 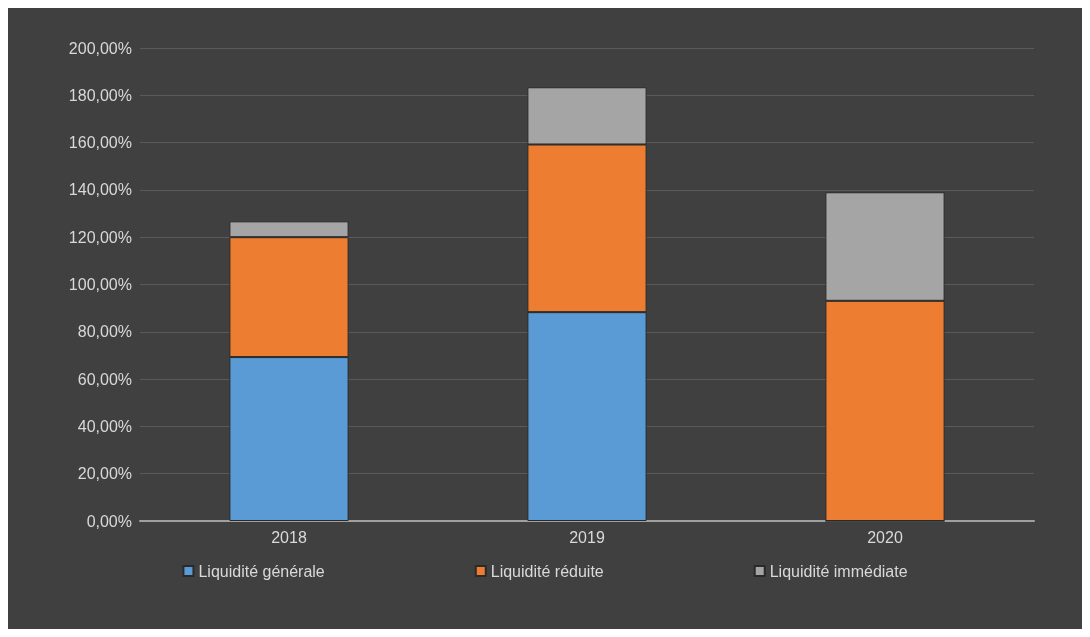 I want to click on y-tick-label: 140,00%, so click(x=100, y=190).